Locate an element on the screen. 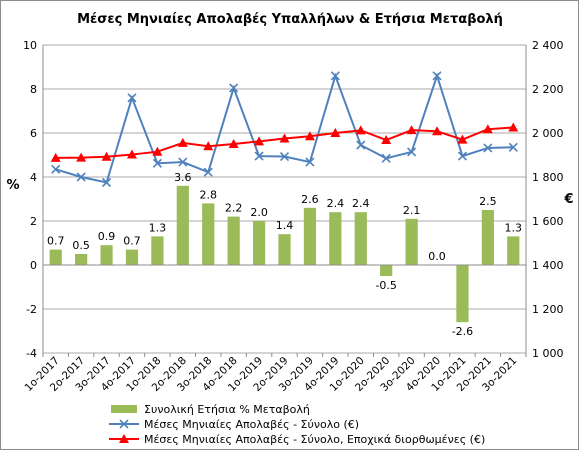  y-left-tick-label: -4 is located at coordinates (31, 353).